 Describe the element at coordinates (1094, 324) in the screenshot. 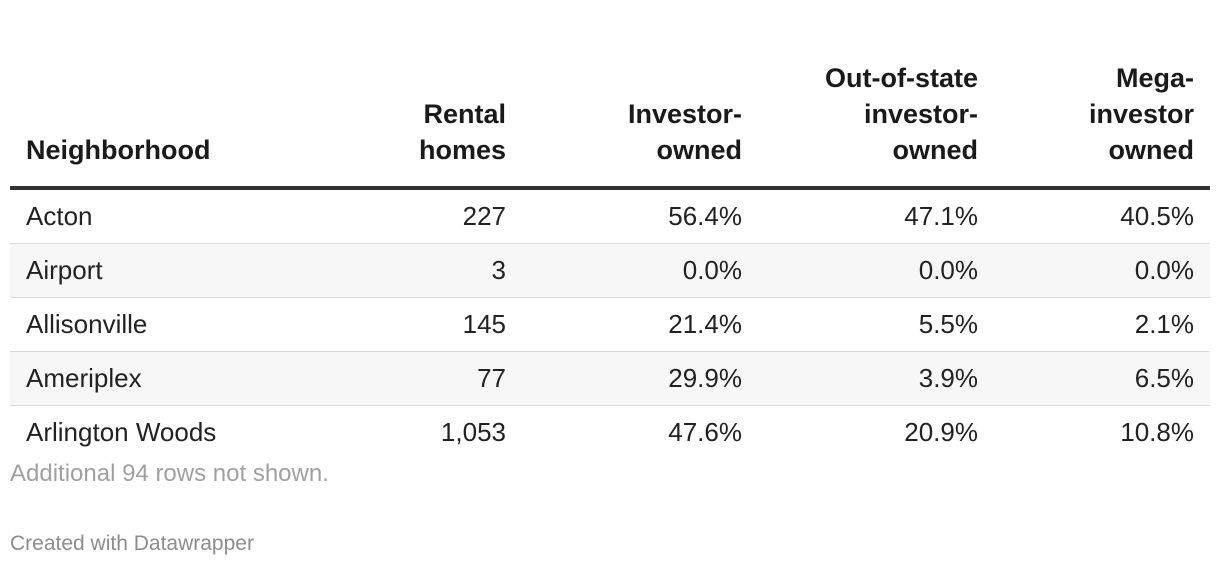

I see `table-cell-mega-investor-owned: 2.1%` at that location.